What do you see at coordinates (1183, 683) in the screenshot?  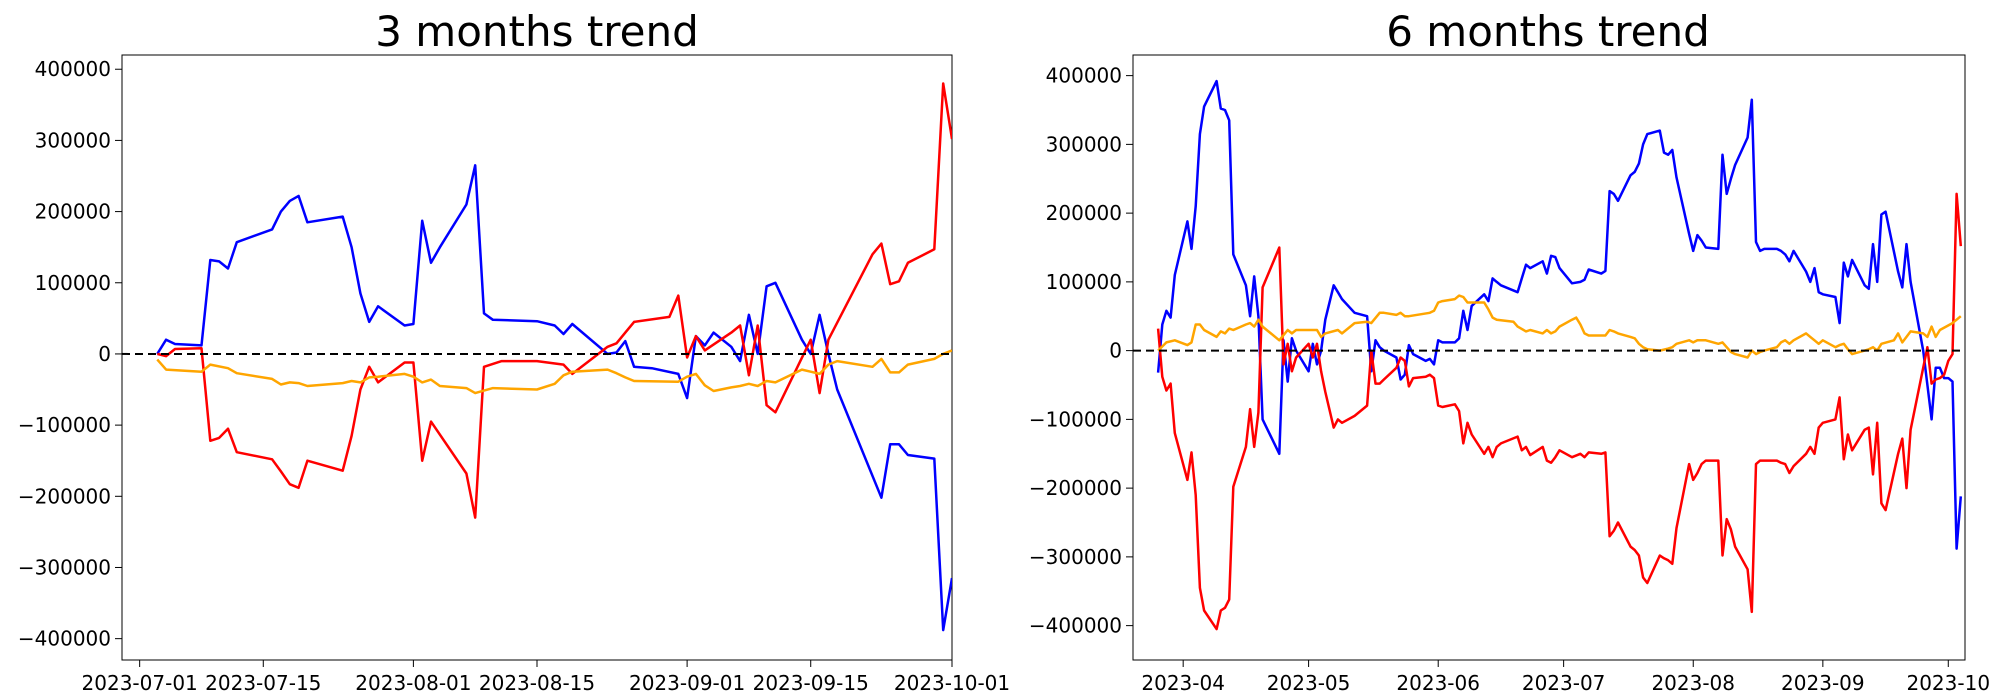 I see `x-tick-label: 2023-04` at bounding box center [1183, 683].